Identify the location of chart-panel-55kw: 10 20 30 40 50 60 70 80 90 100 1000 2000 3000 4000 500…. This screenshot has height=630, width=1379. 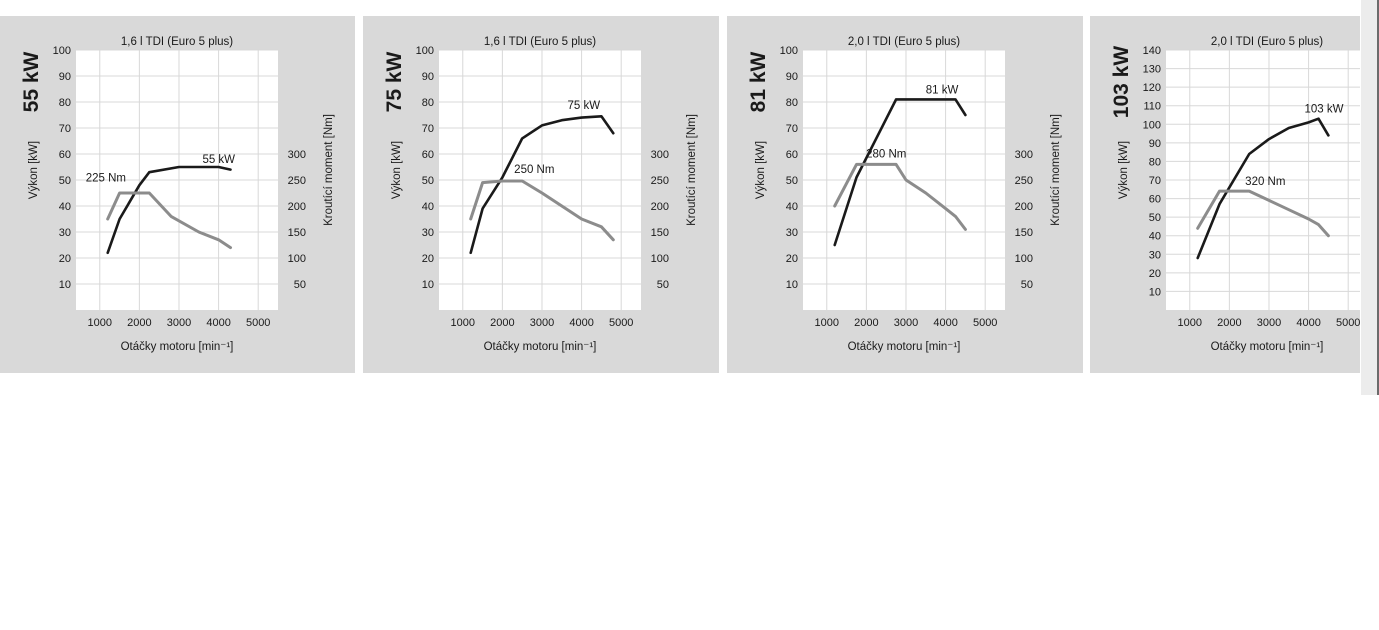
(177, 194).